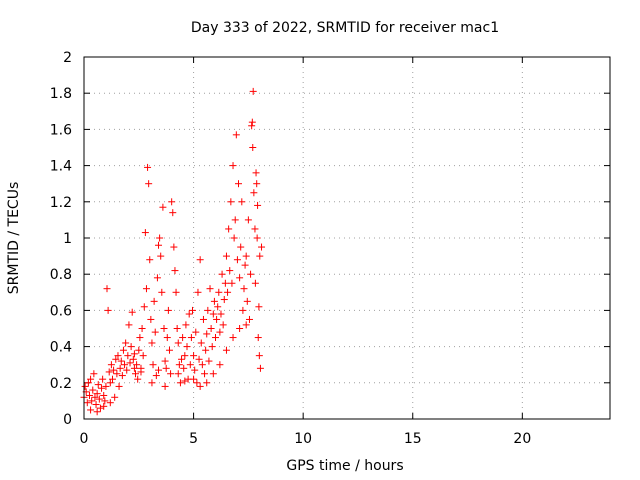 The image size is (640, 480). What do you see at coordinates (84, 439) in the screenshot?
I see `x-tick-label: 0` at bounding box center [84, 439].